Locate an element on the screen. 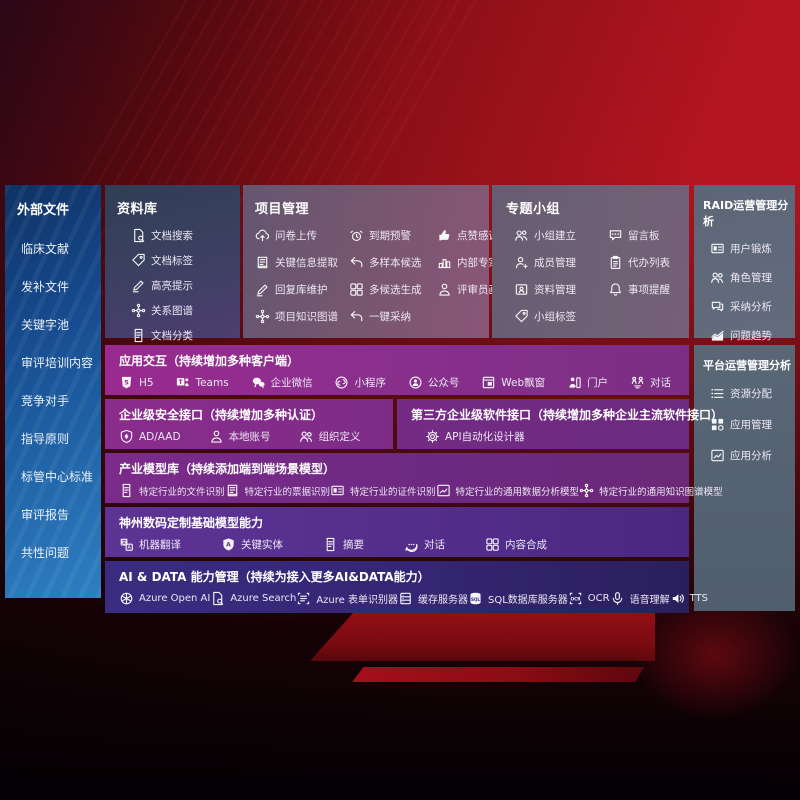  teams-icon: T is located at coordinates (182, 382).